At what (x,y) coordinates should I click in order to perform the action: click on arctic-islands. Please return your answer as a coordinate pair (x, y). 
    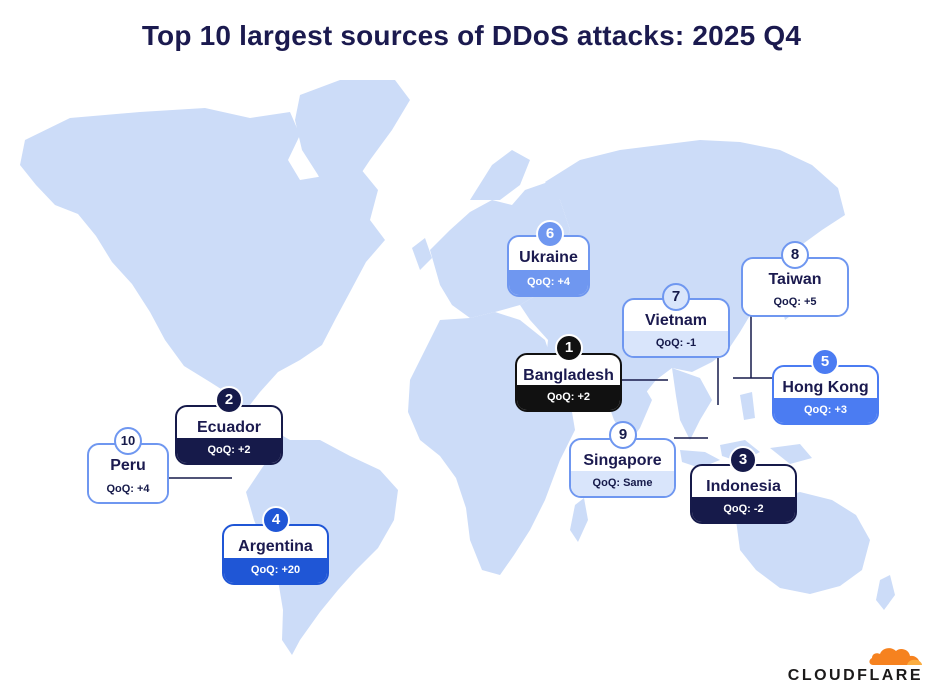
    Looking at the image, I should click on (230, 151).